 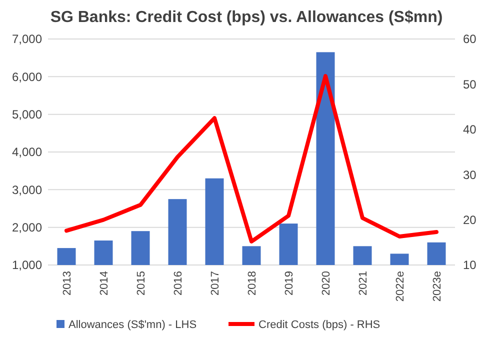 What do you see at coordinates (470, 129) in the screenshot?
I see `y2-tick-label: 40` at bounding box center [470, 129].